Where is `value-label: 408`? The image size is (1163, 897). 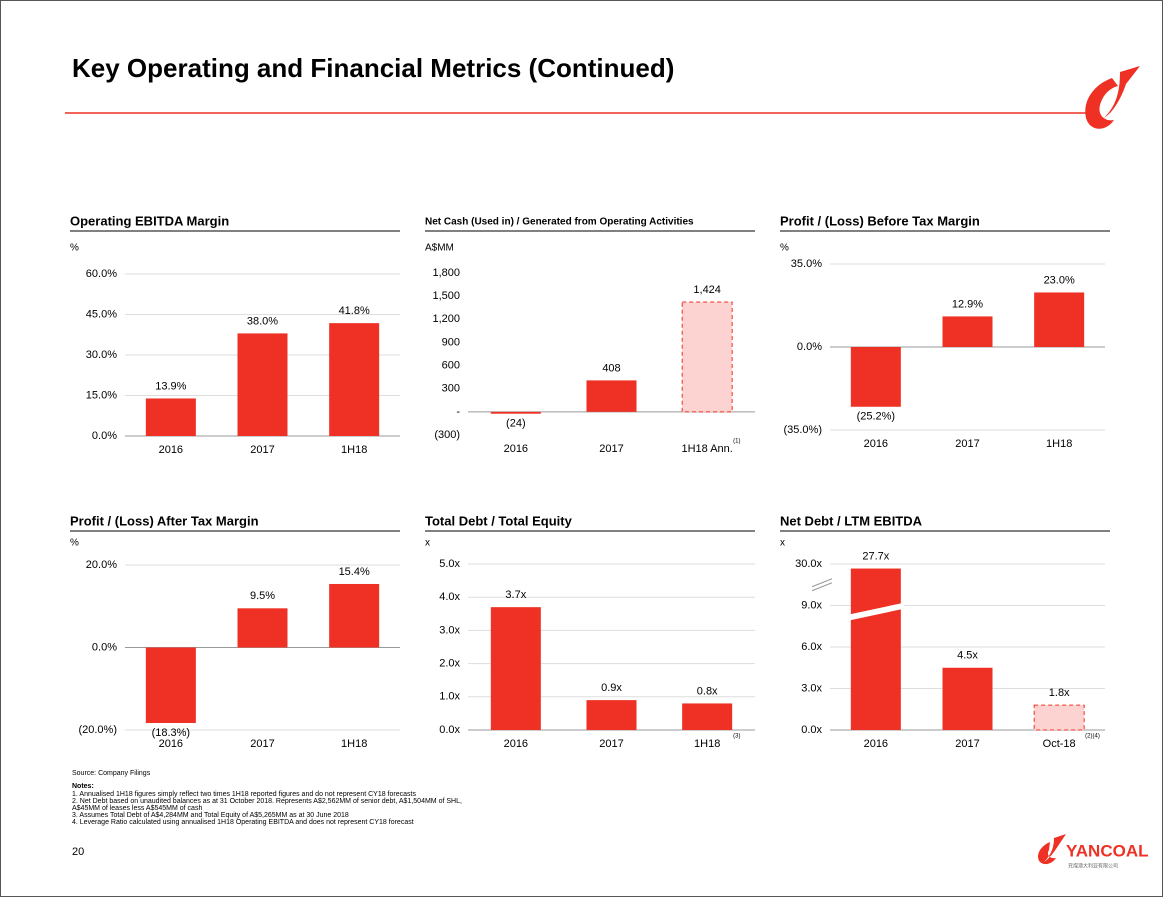 value-label: 408 is located at coordinates (611, 368).